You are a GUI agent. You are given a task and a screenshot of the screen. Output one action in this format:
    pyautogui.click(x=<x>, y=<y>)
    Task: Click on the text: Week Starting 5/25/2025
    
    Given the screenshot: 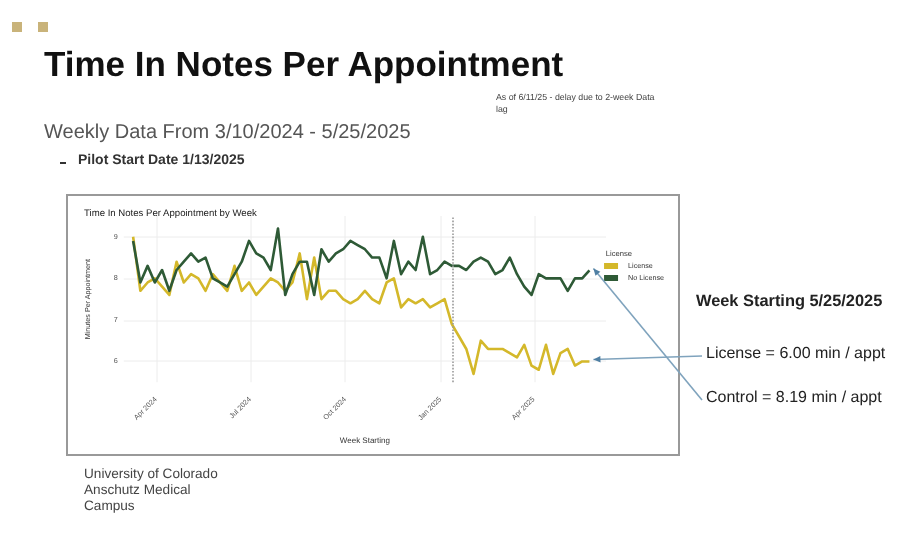 What is the action you would take?
    pyautogui.click(x=789, y=301)
    